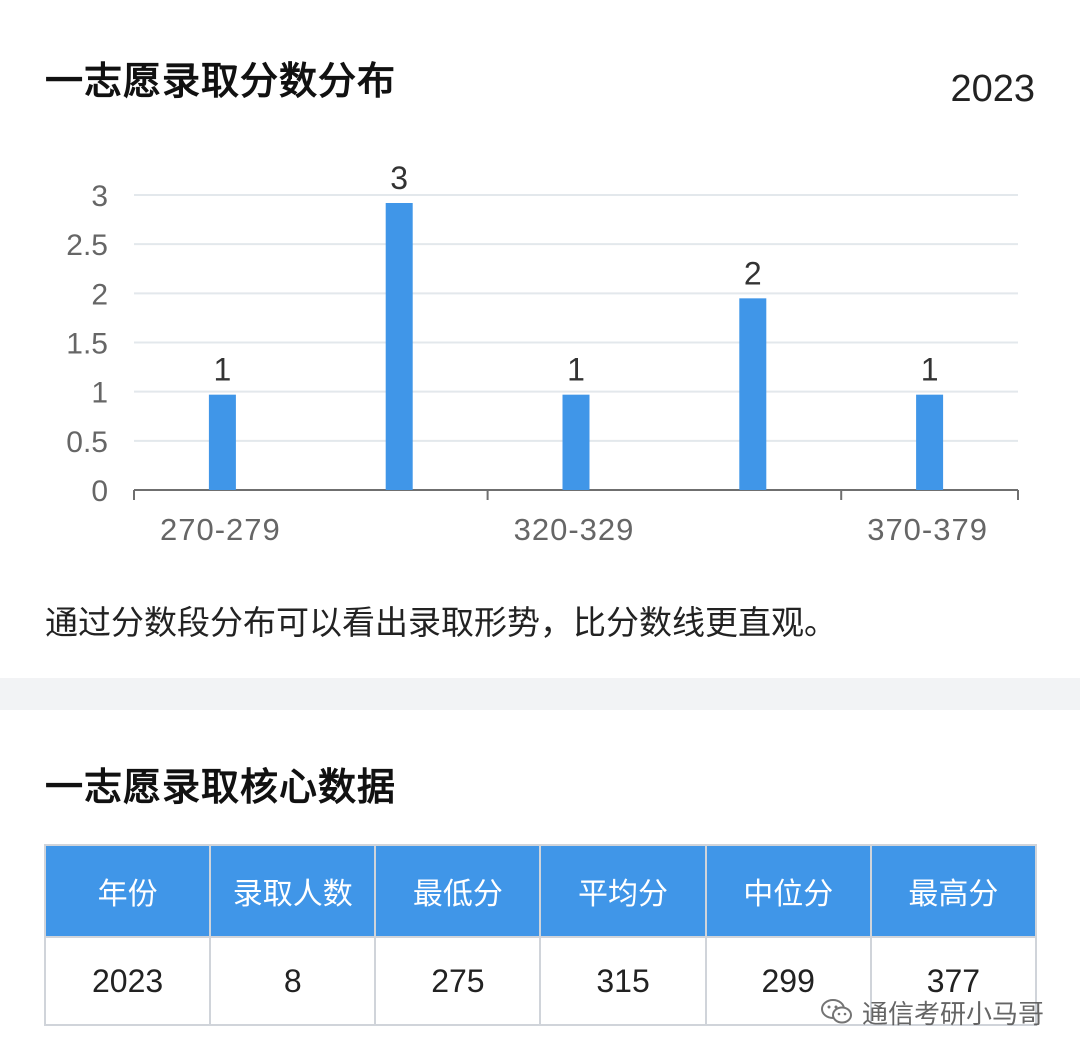 The height and width of the screenshot is (1058, 1080). I want to click on y-tick-label: 0.5, so click(87, 442).